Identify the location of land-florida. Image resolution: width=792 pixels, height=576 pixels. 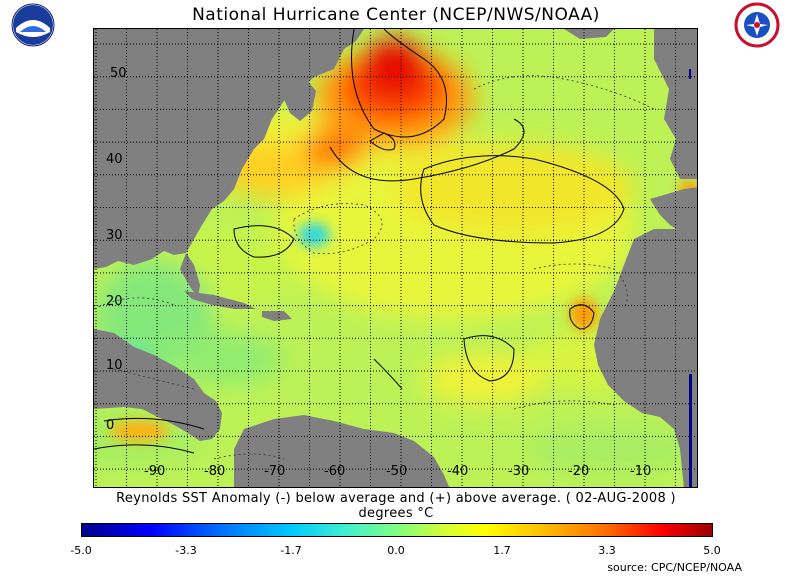
(190, 275).